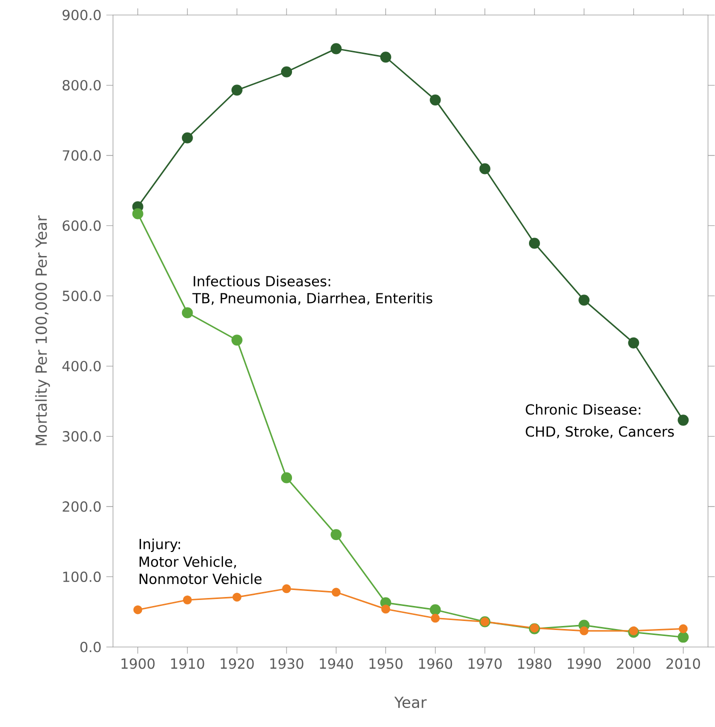 The height and width of the screenshot is (727, 715). Describe the element at coordinates (535, 663) in the screenshot. I see `x-tick-label: 1980` at that location.